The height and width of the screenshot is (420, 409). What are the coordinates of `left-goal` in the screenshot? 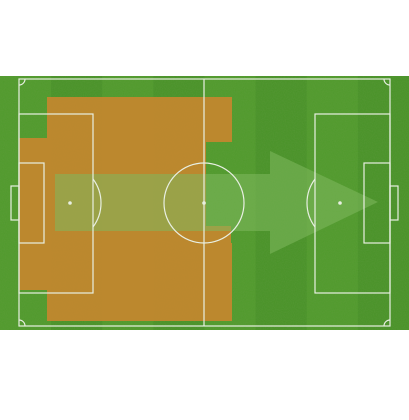 It's located at (15, 203).